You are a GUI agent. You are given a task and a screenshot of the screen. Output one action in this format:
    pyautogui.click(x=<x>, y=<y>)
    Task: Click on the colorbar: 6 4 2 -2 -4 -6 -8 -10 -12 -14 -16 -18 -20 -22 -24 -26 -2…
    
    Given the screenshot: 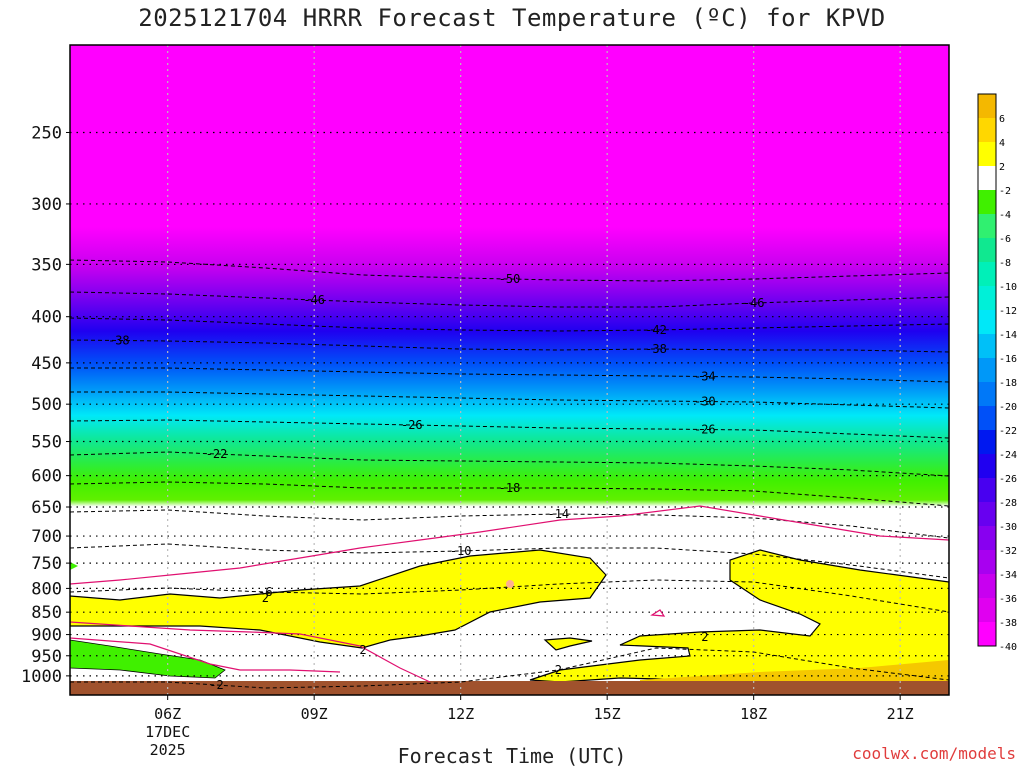 What is the action you would take?
    pyautogui.click(x=997, y=373)
    